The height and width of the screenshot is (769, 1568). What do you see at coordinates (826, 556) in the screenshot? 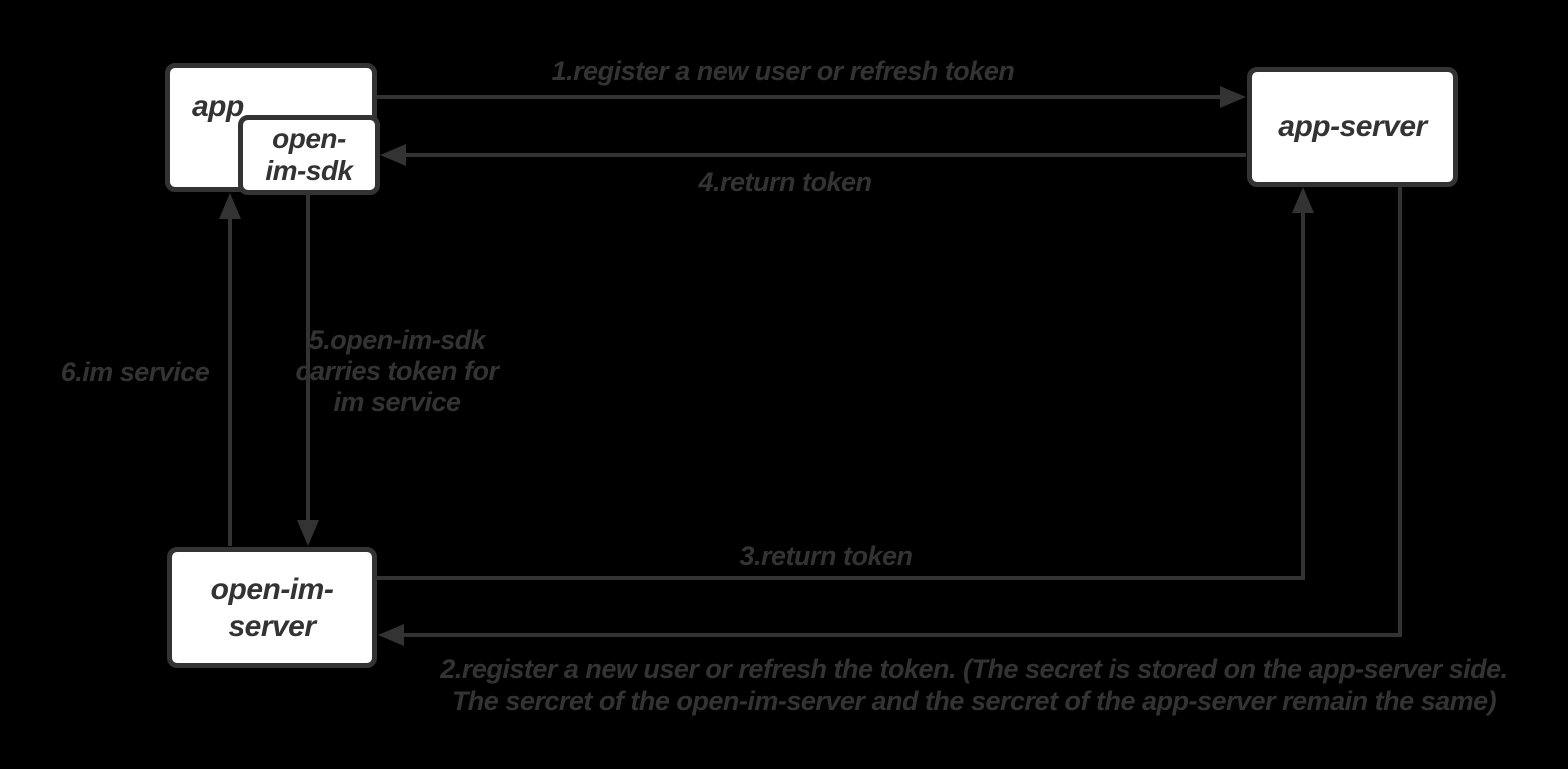
I see `edge-label-3: 3.return token` at bounding box center [826, 556].